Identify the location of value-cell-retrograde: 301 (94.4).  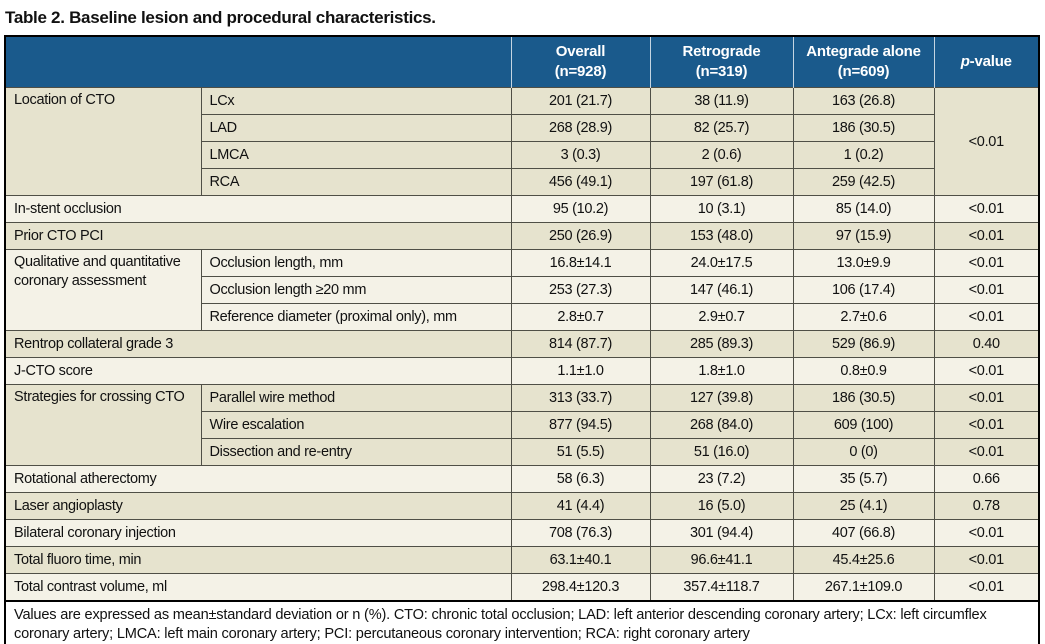
(721, 533).